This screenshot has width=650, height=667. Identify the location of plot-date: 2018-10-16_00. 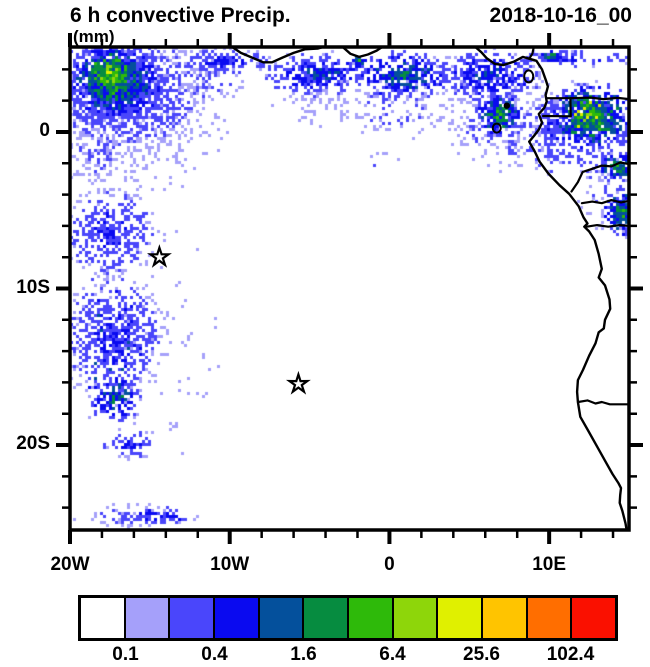
(560, 15).